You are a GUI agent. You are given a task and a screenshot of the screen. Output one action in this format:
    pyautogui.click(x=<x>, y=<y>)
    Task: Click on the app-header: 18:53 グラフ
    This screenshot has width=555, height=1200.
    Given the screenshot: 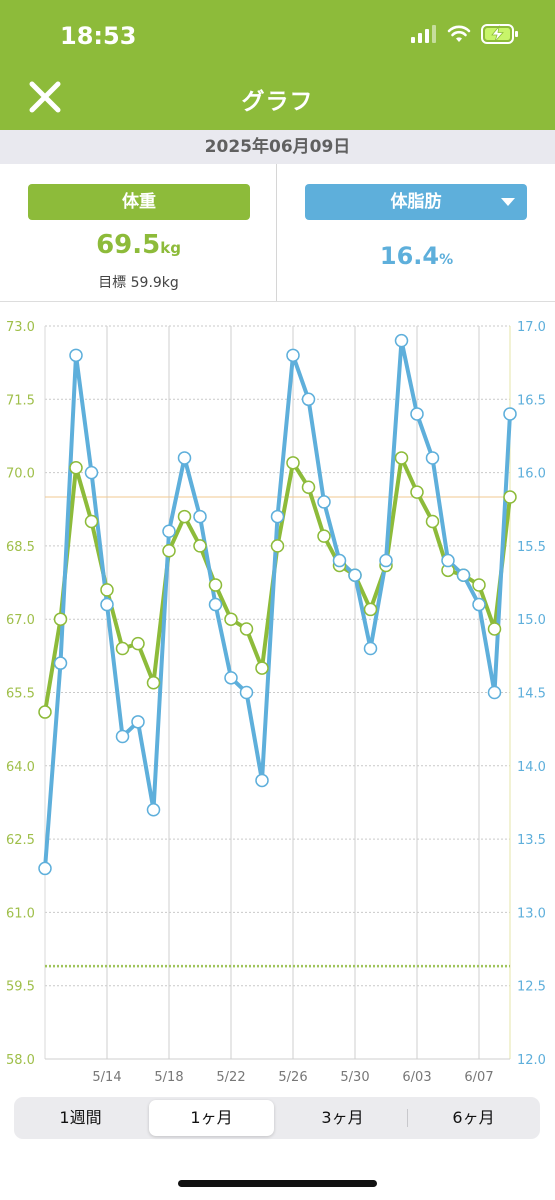 What is the action you would take?
    pyautogui.click(x=277, y=65)
    